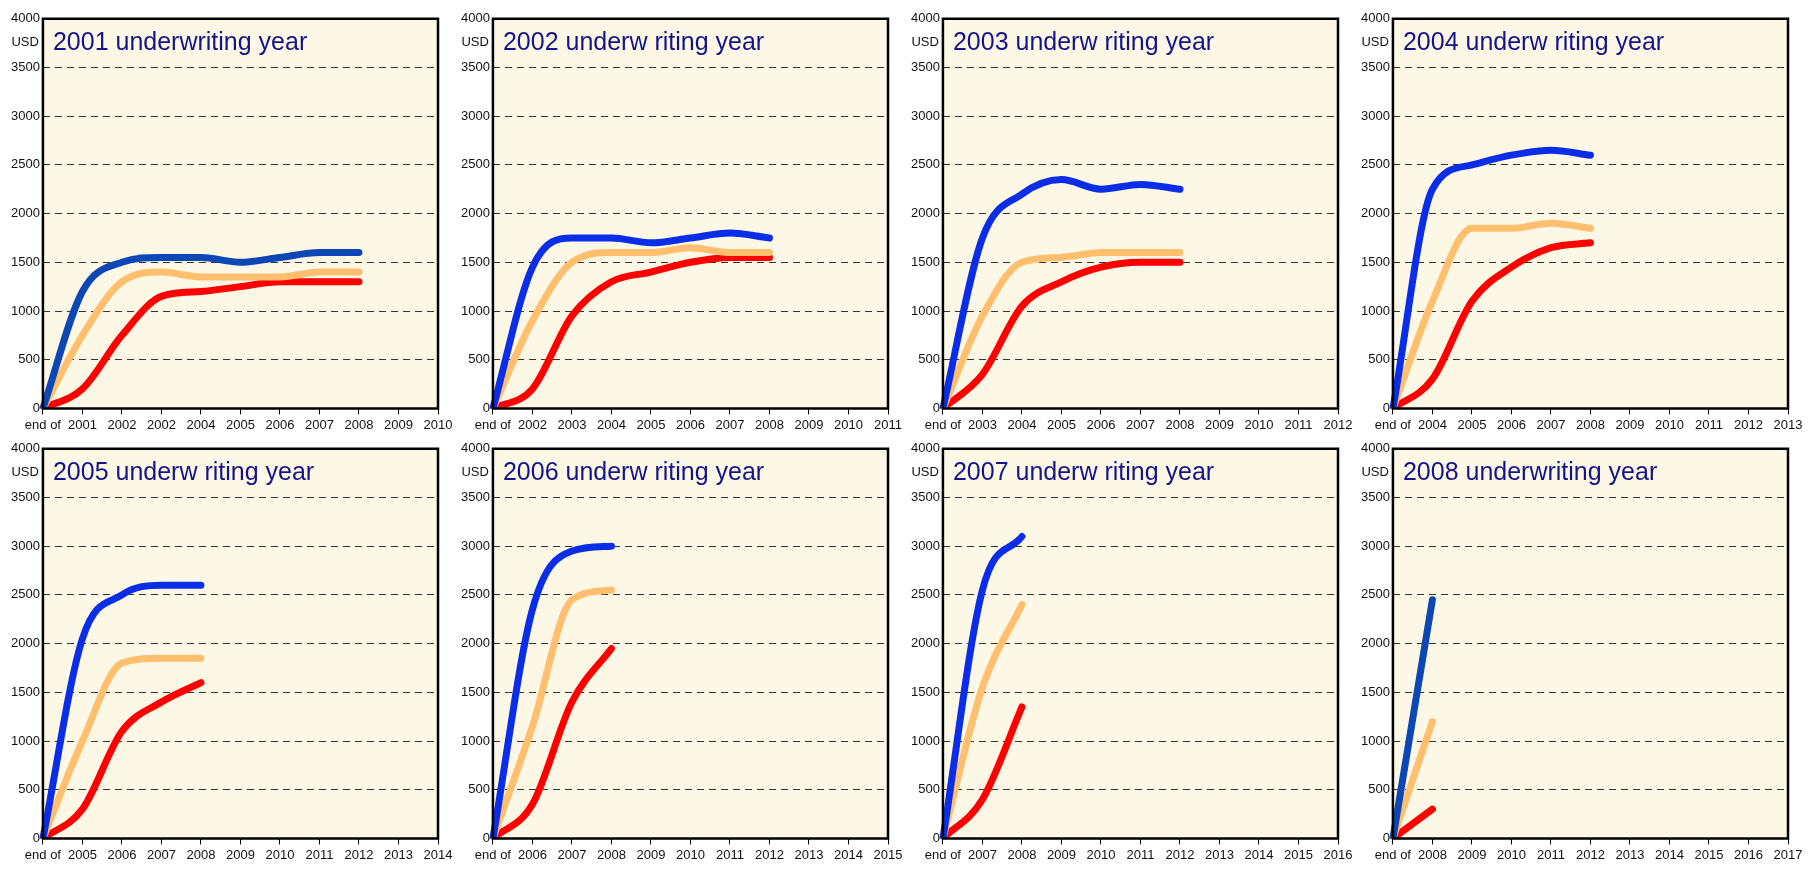 The width and height of the screenshot is (1816, 881). I want to click on x-tick-label: 2017, so click(1788, 854).